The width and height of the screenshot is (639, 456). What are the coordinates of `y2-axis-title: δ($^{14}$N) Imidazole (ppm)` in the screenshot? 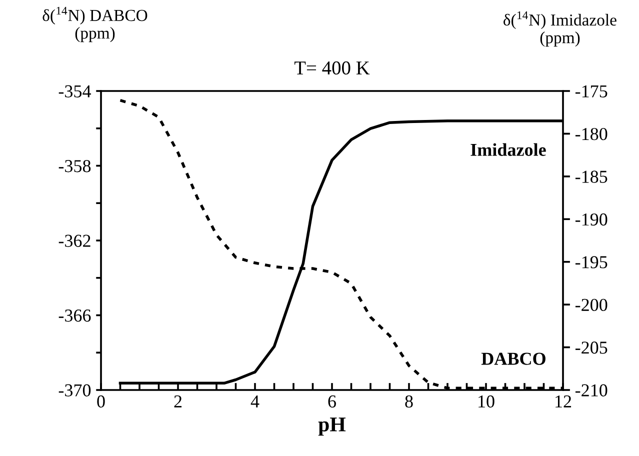 It's located at (560, 29).